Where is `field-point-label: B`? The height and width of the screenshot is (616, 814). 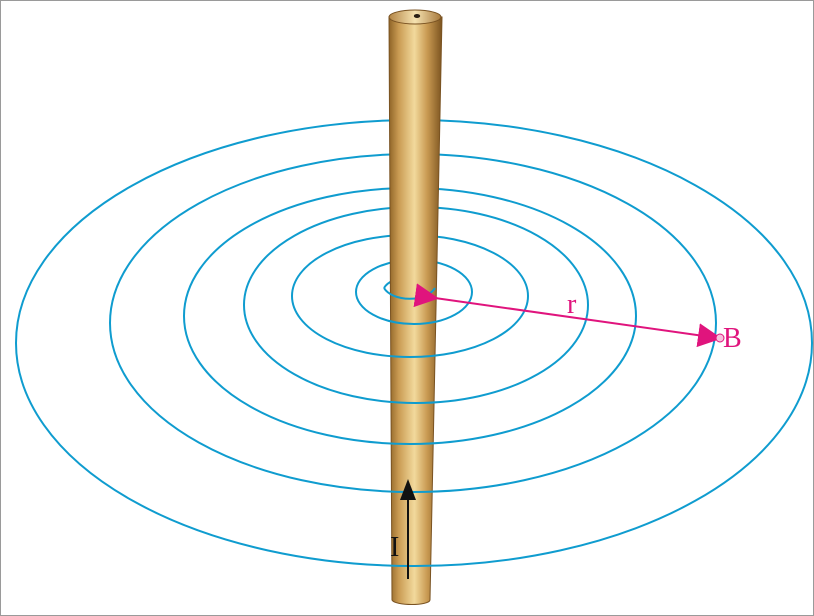 field-point-label: B is located at coordinates (732, 338).